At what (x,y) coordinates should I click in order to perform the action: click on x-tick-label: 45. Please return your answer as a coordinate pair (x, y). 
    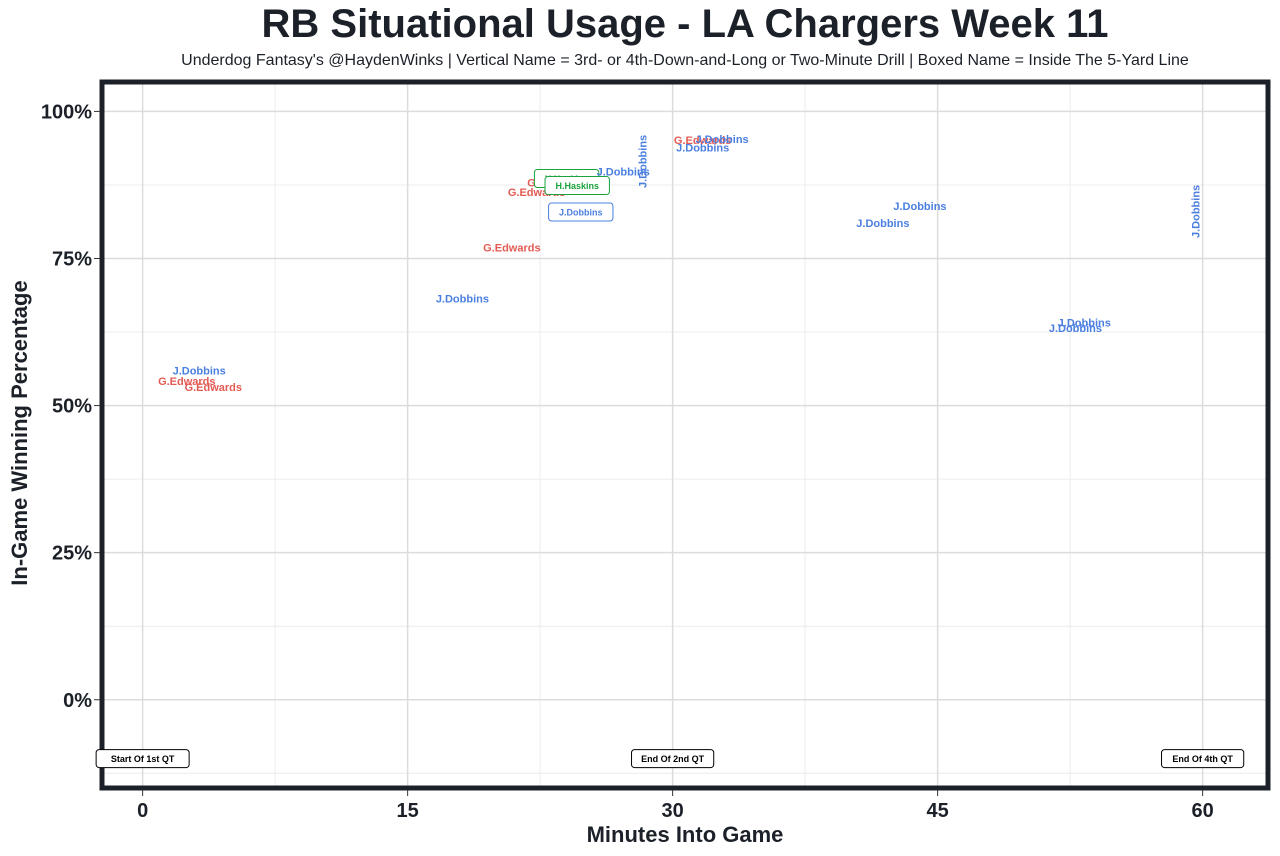
    Looking at the image, I should click on (938, 811).